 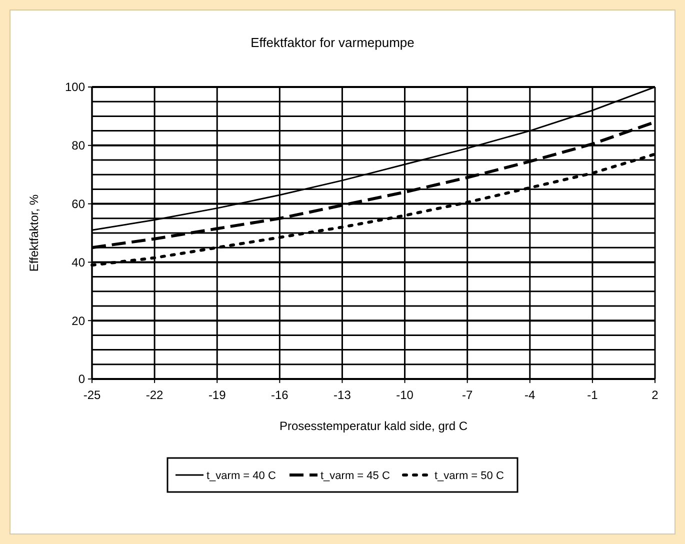 I want to click on x-tick-label: -7, so click(x=467, y=395).